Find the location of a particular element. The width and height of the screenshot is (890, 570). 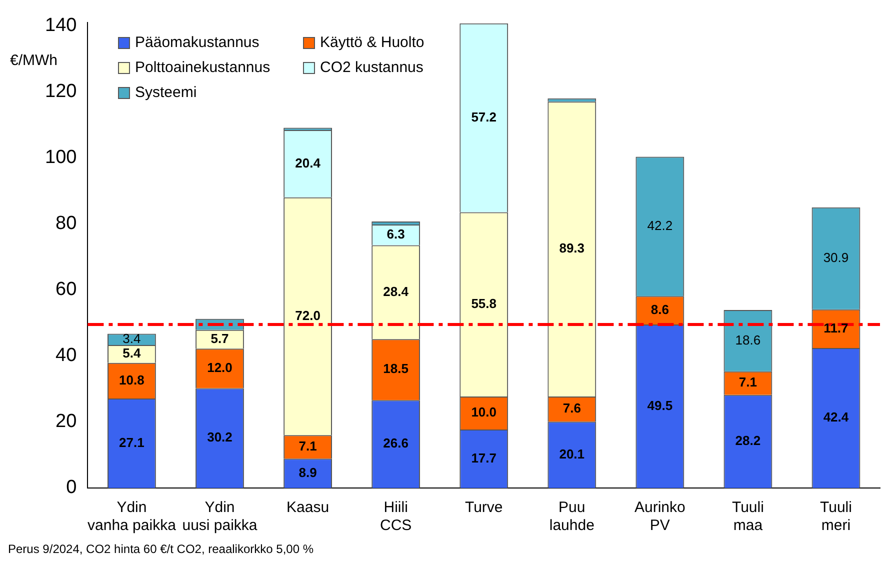

legend-label: Käyttö & Huolto is located at coordinates (372, 42).